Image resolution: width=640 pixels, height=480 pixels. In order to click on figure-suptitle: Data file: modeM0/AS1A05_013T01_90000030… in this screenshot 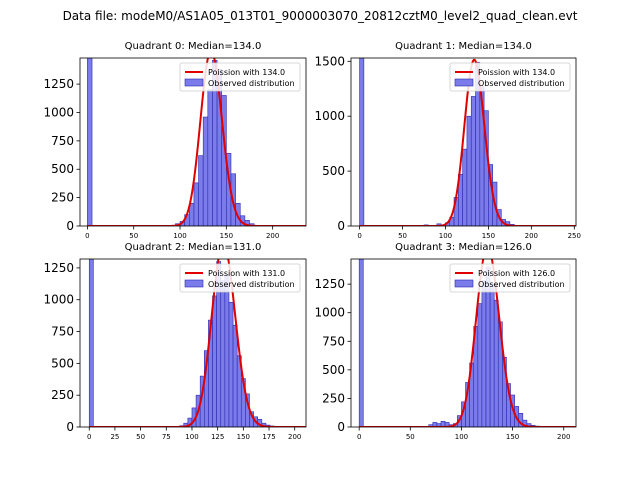, I will do `click(320, 16)`.